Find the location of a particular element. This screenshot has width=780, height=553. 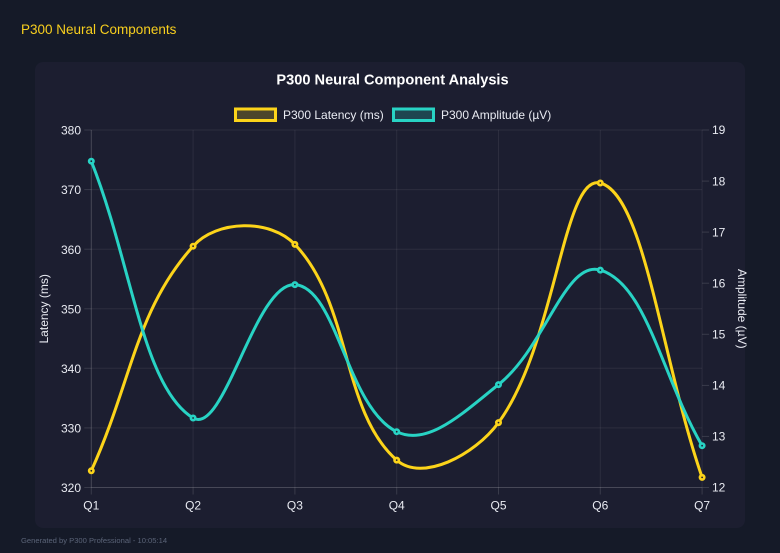

svg-text: P300 Amplitude (µV) is located at coordinates (496, 115).